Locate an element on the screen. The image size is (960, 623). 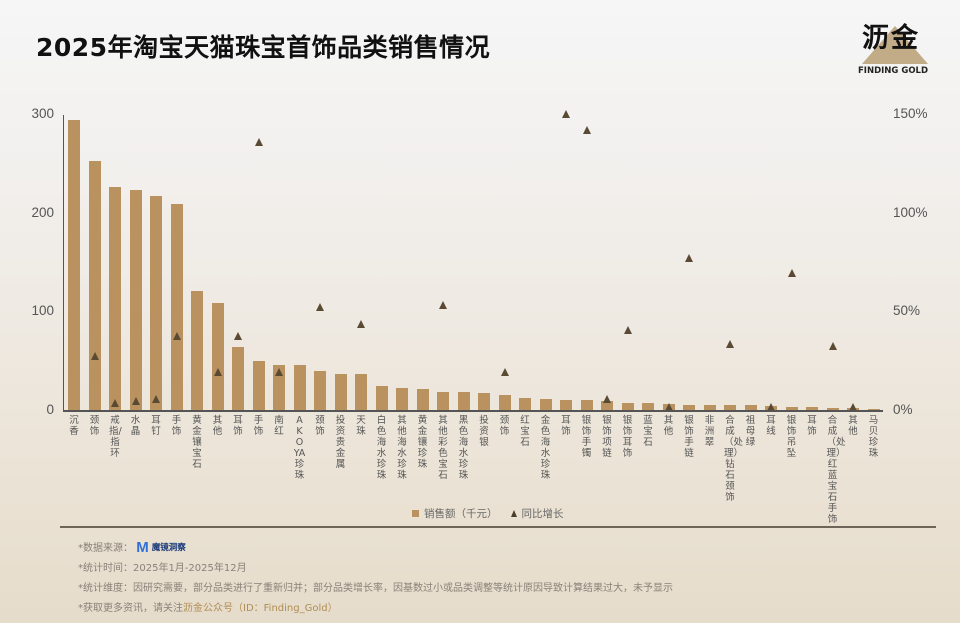
x-tick-label: 沉香 is located at coordinates (74, 426).